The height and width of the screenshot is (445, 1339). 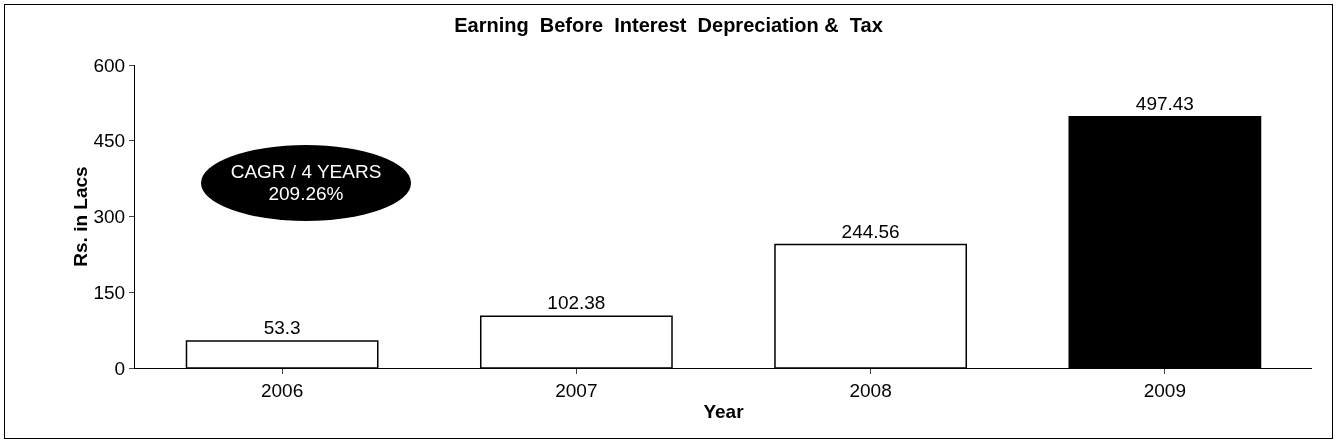 I want to click on y-tick-label: 450, so click(x=109, y=141).